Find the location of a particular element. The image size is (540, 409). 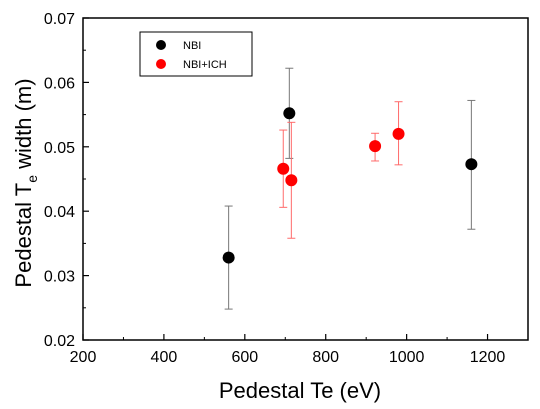

legend-box is located at coordinates (196, 54).